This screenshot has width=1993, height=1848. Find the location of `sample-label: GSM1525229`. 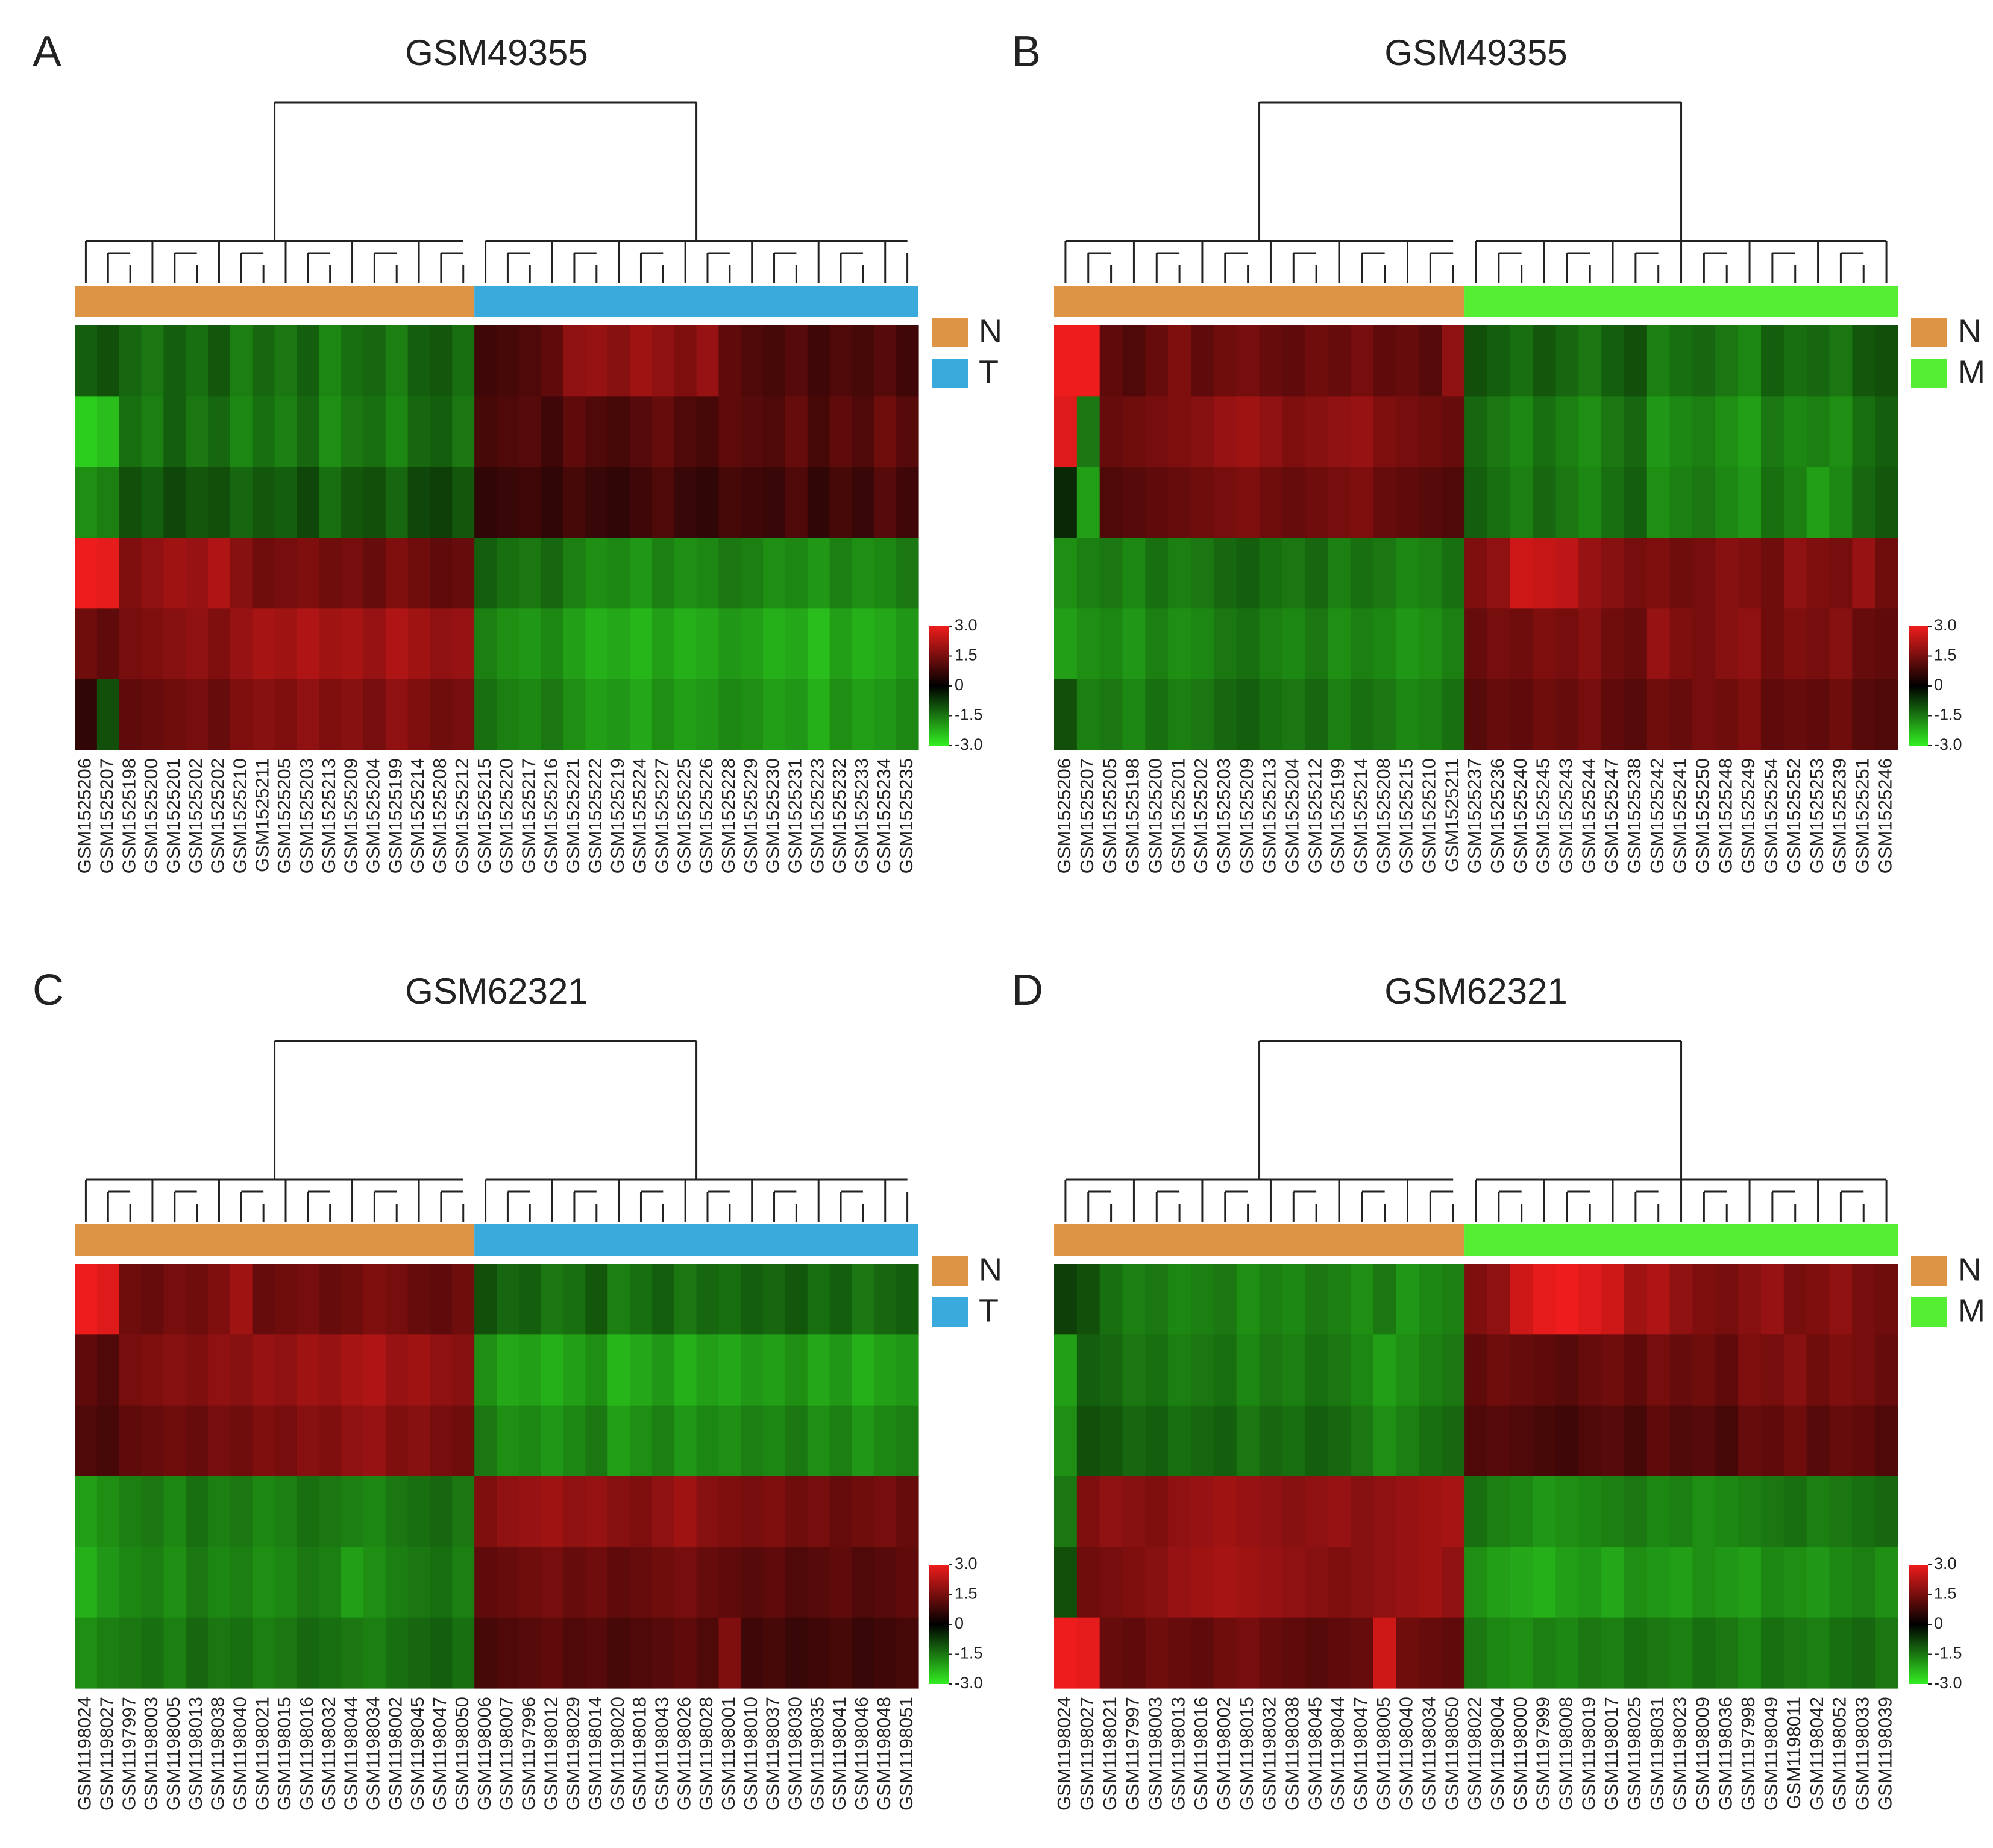

sample-label: GSM1525229 is located at coordinates (750, 815).